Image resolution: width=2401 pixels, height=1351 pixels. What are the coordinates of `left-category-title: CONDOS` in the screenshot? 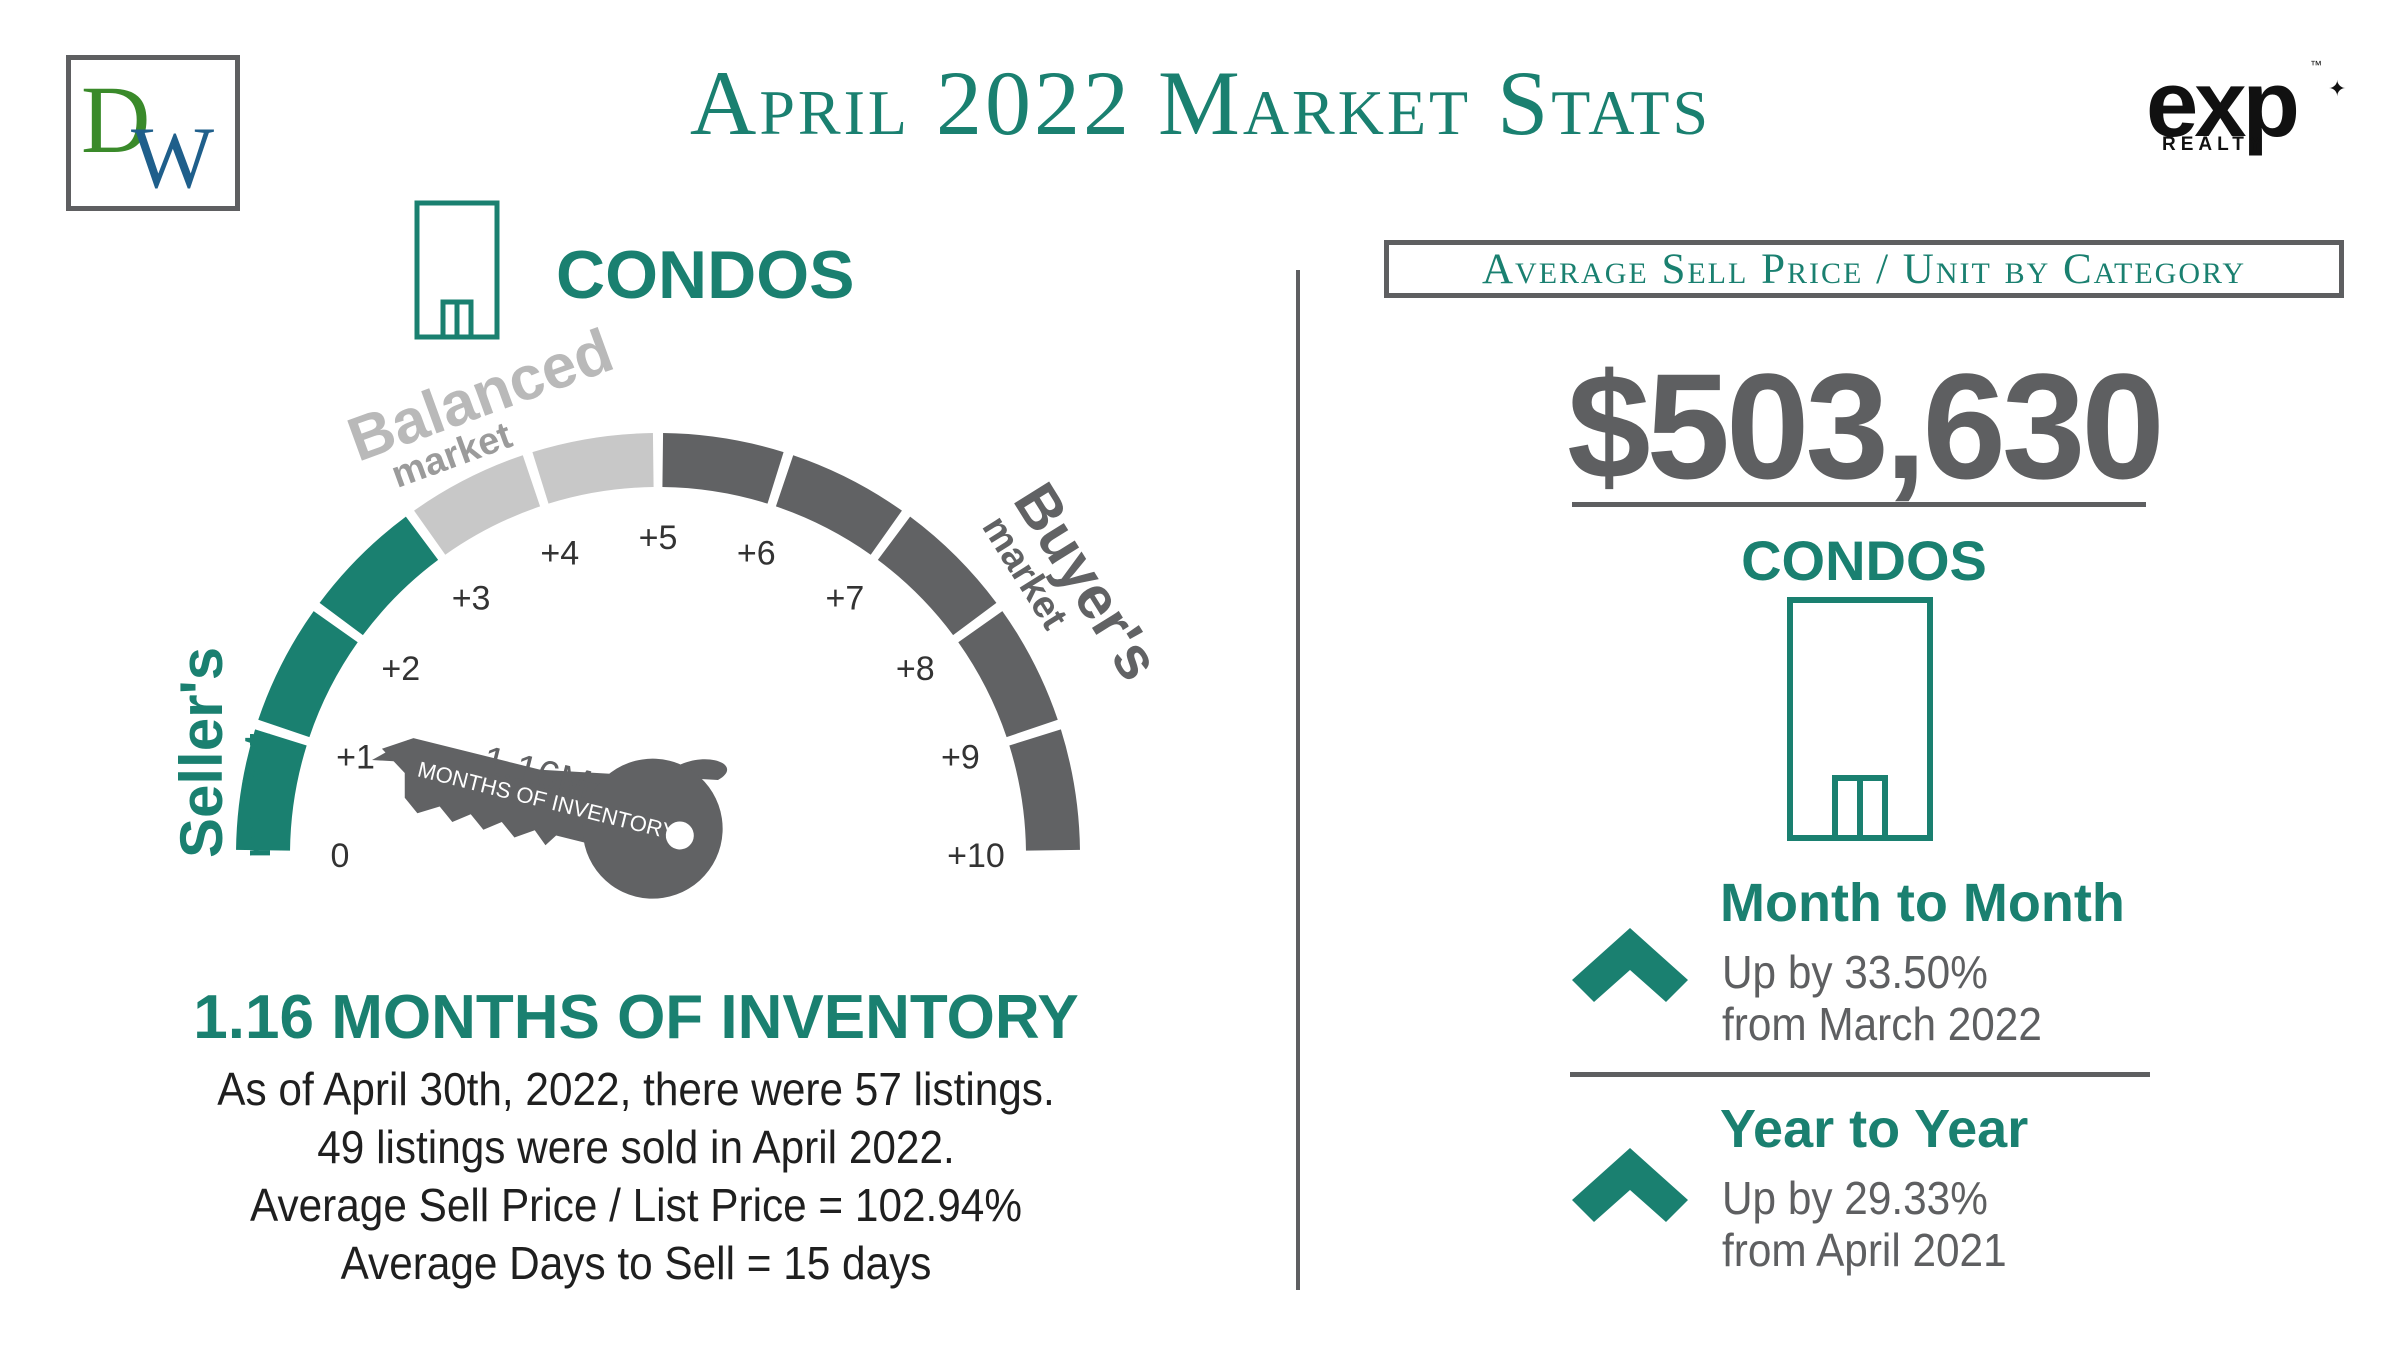 It's located at (705, 275).